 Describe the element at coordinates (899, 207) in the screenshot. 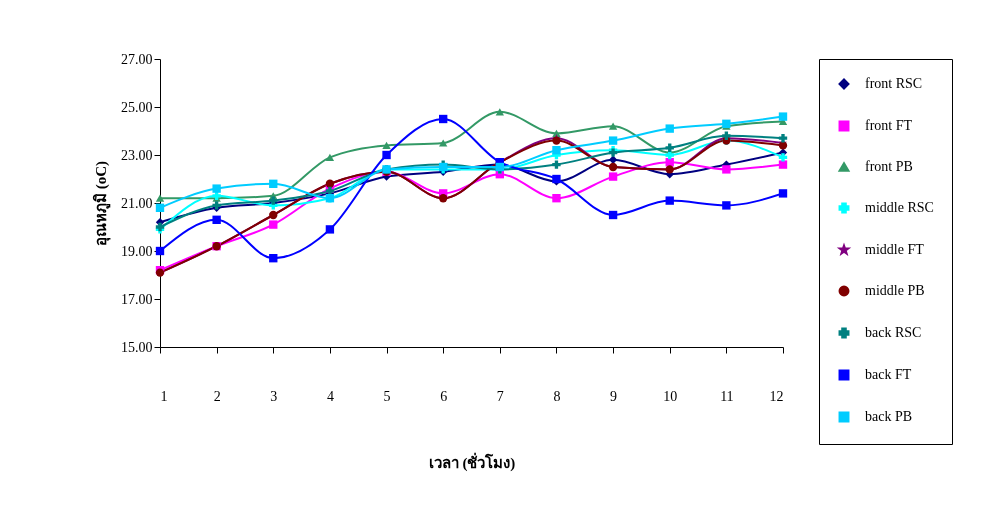

I see `legend-label: middle RSC` at that location.